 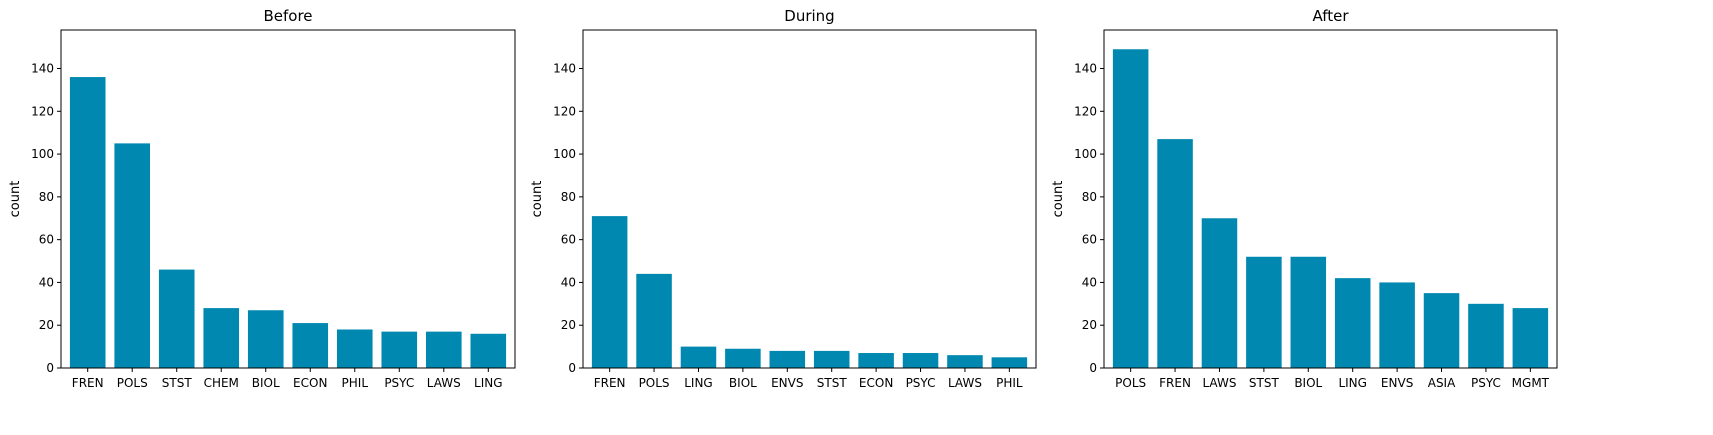 What do you see at coordinates (1530, 338) in the screenshot?
I see `bar-mgmt` at bounding box center [1530, 338].